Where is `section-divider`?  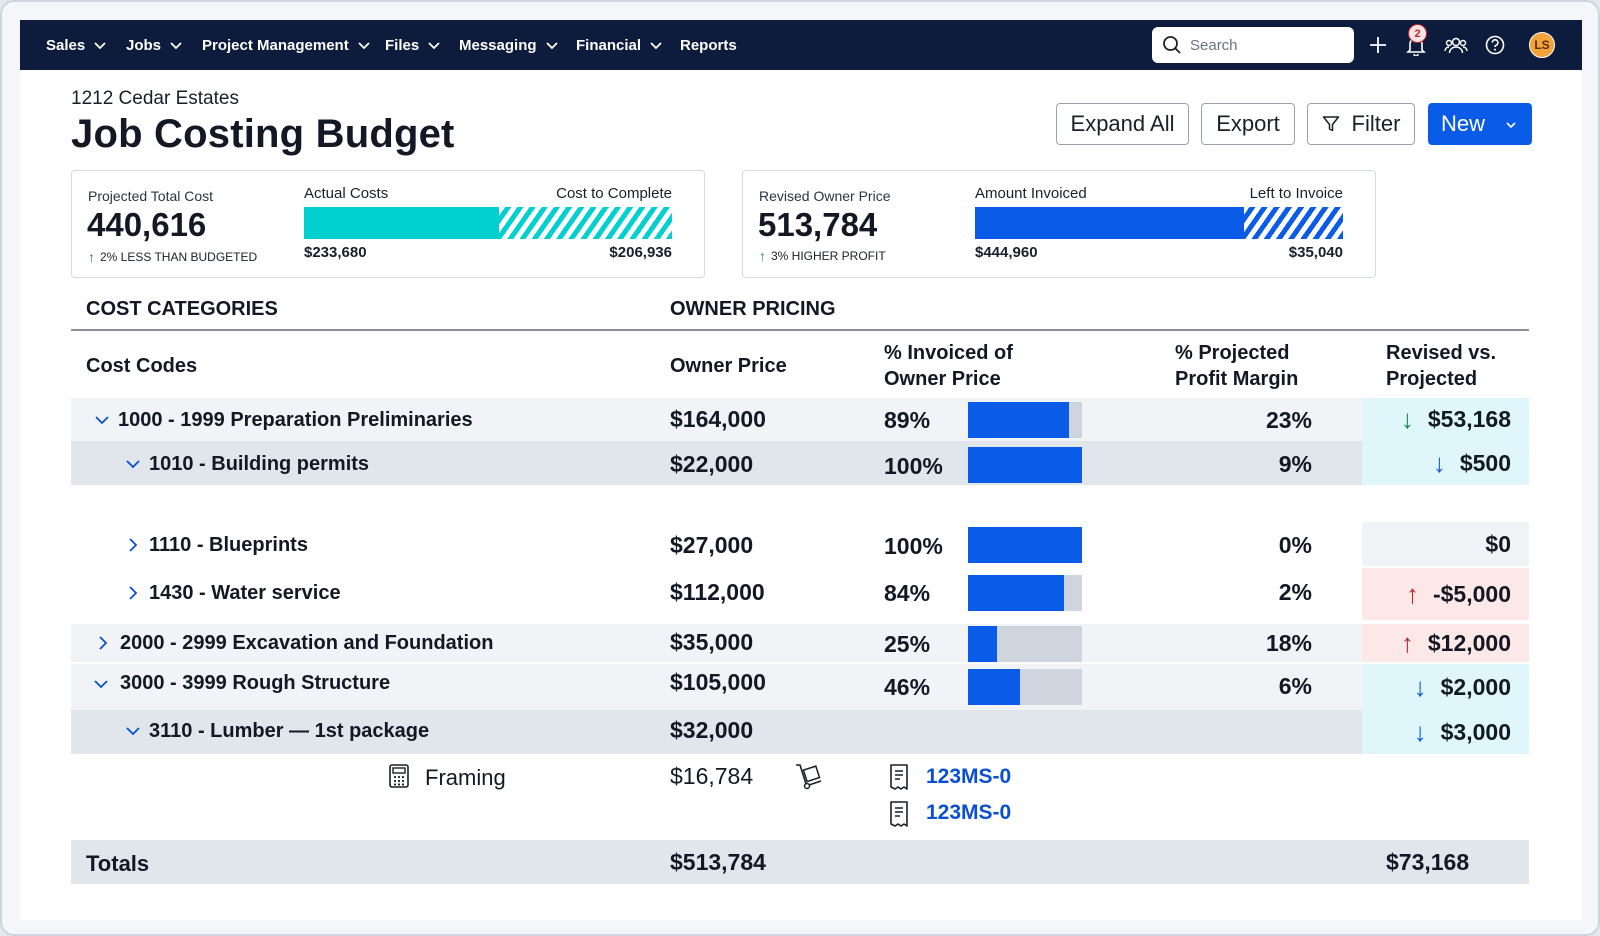 section-divider is located at coordinates (800, 330).